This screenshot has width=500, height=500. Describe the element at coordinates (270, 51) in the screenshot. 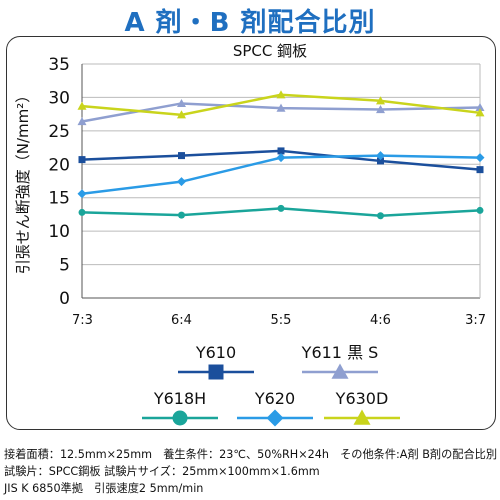

I see `chart-title: SPCC 鋼板` at that location.